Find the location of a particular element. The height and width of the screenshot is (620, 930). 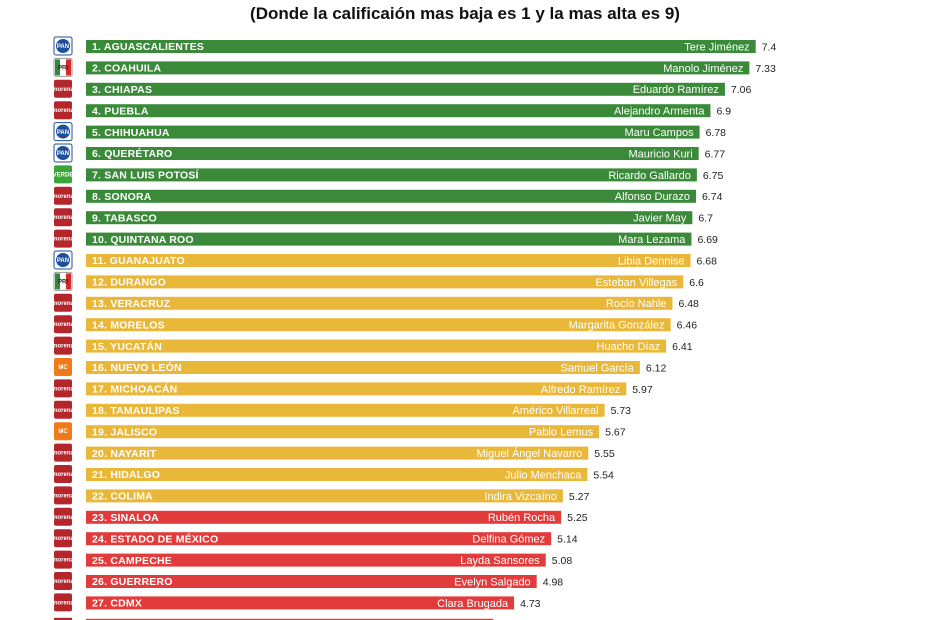

value-label: 6.48 is located at coordinates (688, 304).